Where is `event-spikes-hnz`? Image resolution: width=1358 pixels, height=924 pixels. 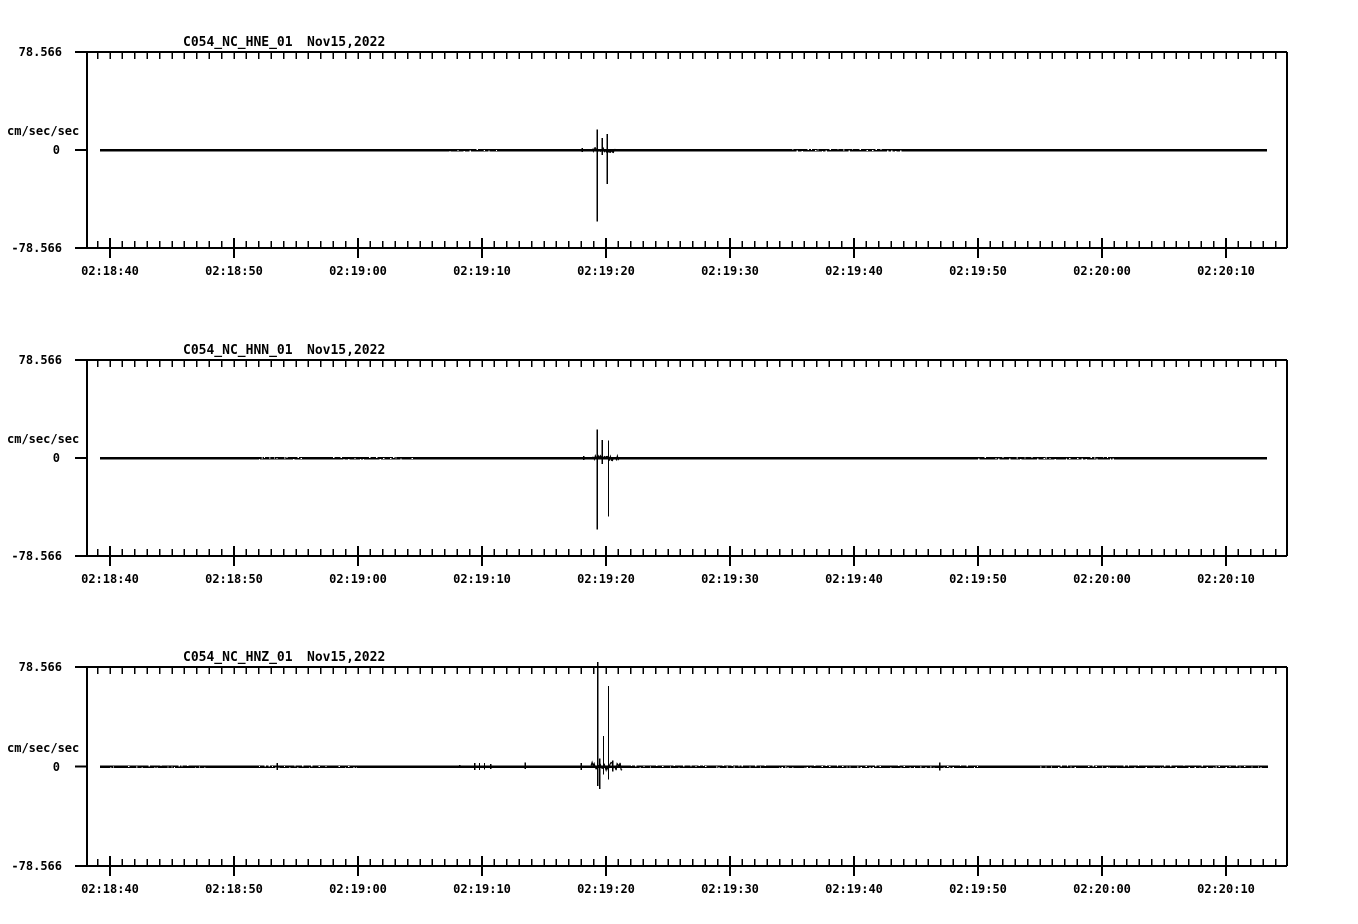
event-spikes-hnz is located at coordinates (553, 725).